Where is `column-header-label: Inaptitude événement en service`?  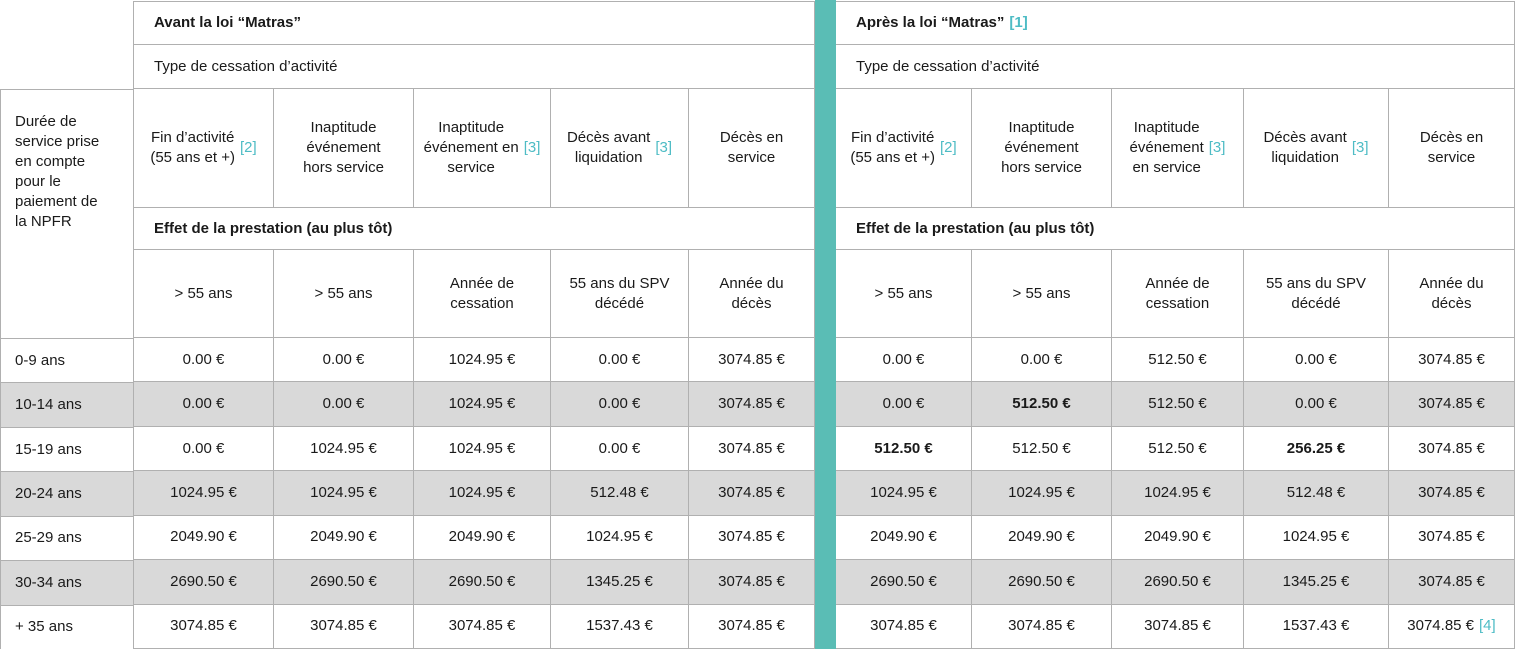 column-header-label: Inaptitude événement en service is located at coordinates (471, 147).